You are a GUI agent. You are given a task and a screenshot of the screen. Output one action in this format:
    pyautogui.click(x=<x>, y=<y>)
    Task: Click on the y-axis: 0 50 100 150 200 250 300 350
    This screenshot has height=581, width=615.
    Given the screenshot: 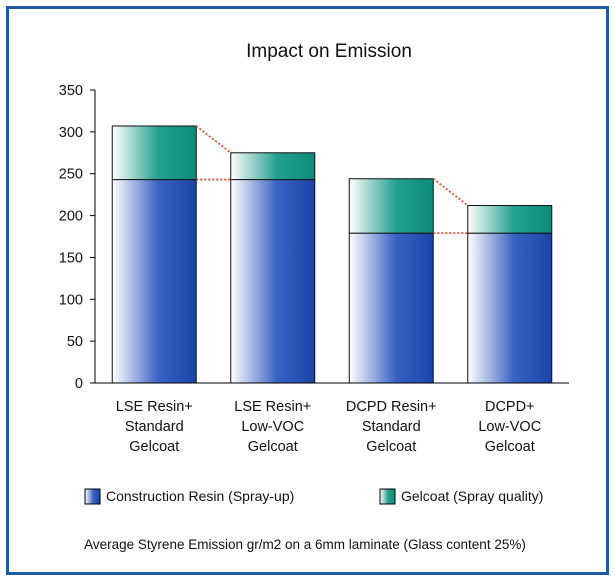 What is the action you would take?
    pyautogui.click(x=77, y=237)
    